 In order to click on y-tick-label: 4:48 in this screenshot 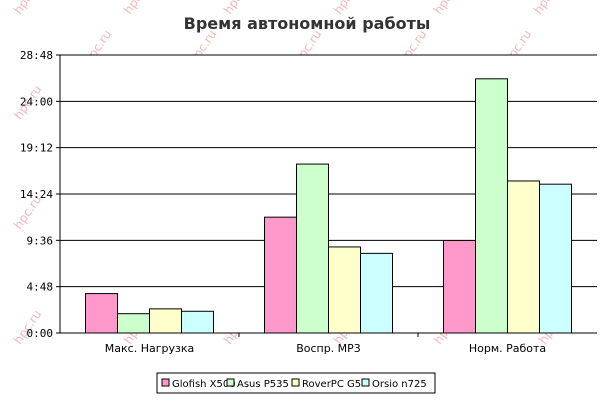, I will do `click(40, 287)`.